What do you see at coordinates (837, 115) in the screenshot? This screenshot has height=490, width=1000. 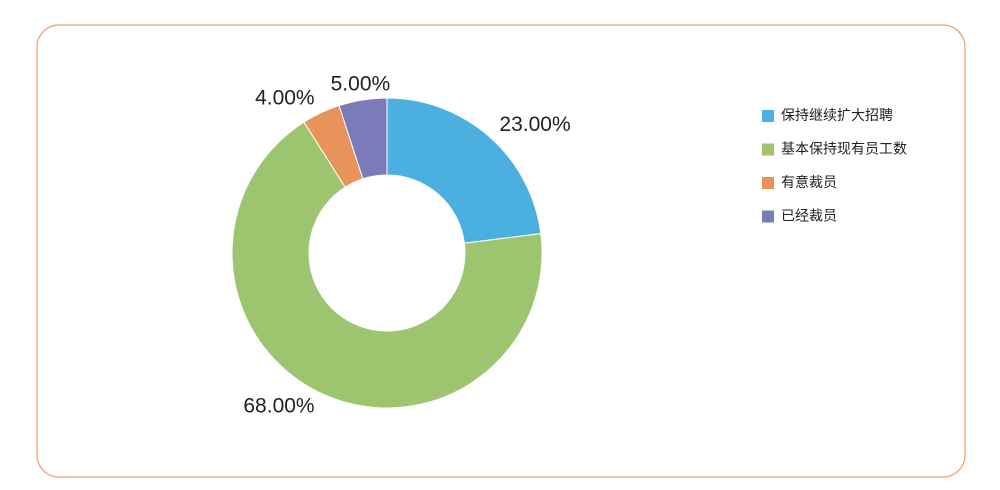 I see `legend-label: 保持继续扩大招聘` at bounding box center [837, 115].